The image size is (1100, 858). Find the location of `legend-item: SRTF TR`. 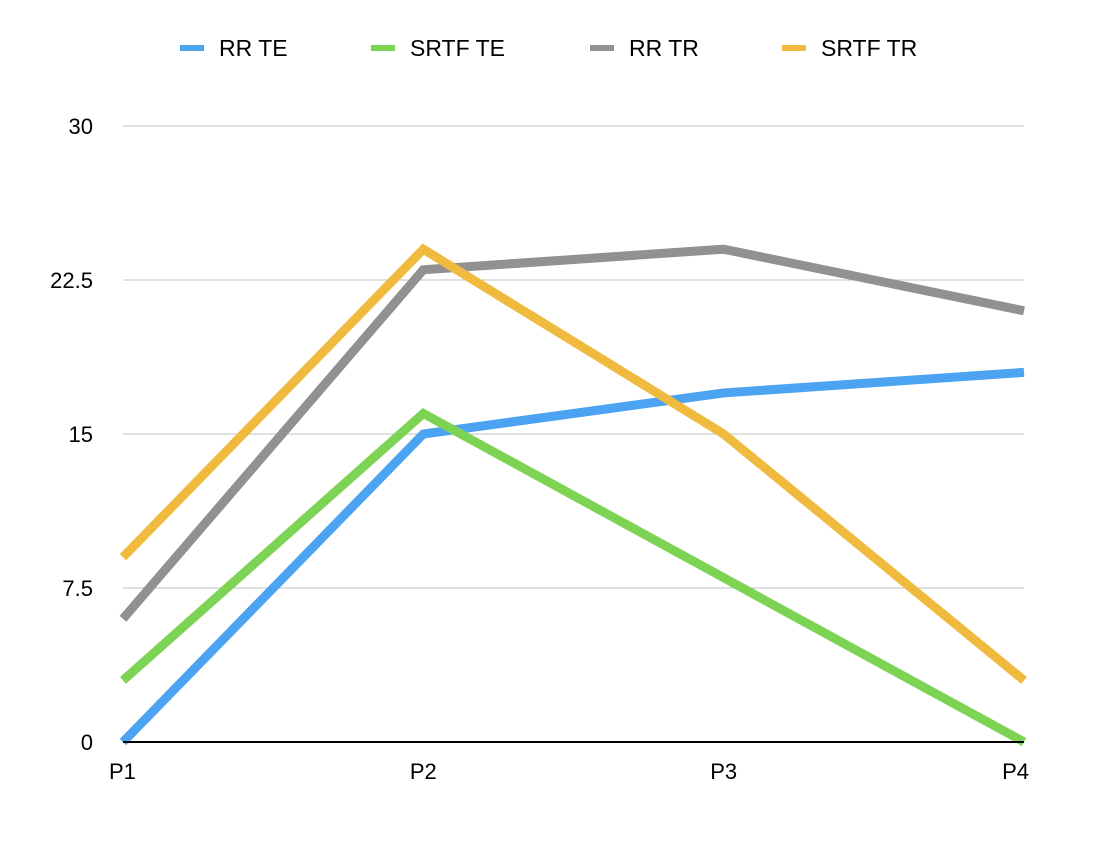

legend-item: SRTF TR is located at coordinates (849, 48).